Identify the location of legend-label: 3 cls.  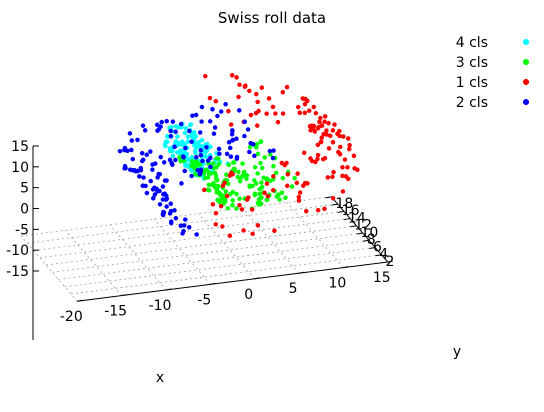
(472, 63).